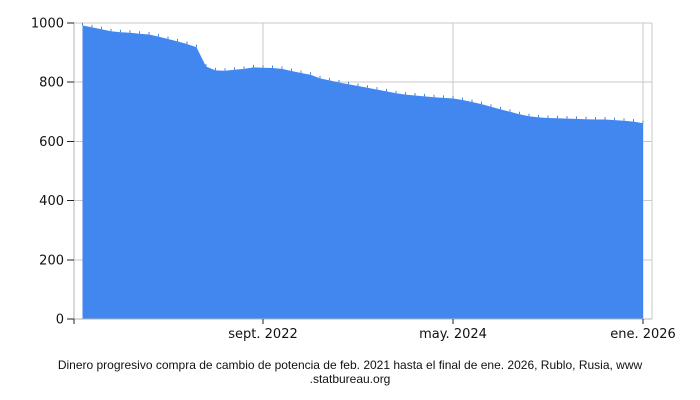 The height and width of the screenshot is (400, 700). Describe the element at coordinates (262, 334) in the screenshot. I see `x-tick-label: sept. 2022` at that location.